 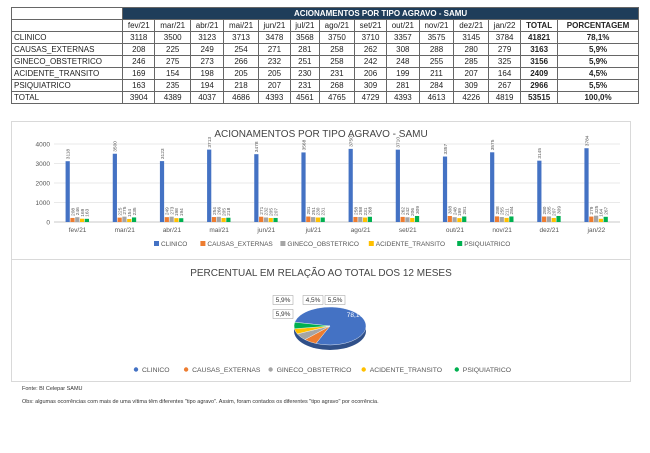 What do you see at coordinates (545, 210) in the screenshot?
I see `bar-value-label: 280` at bounding box center [545, 210].